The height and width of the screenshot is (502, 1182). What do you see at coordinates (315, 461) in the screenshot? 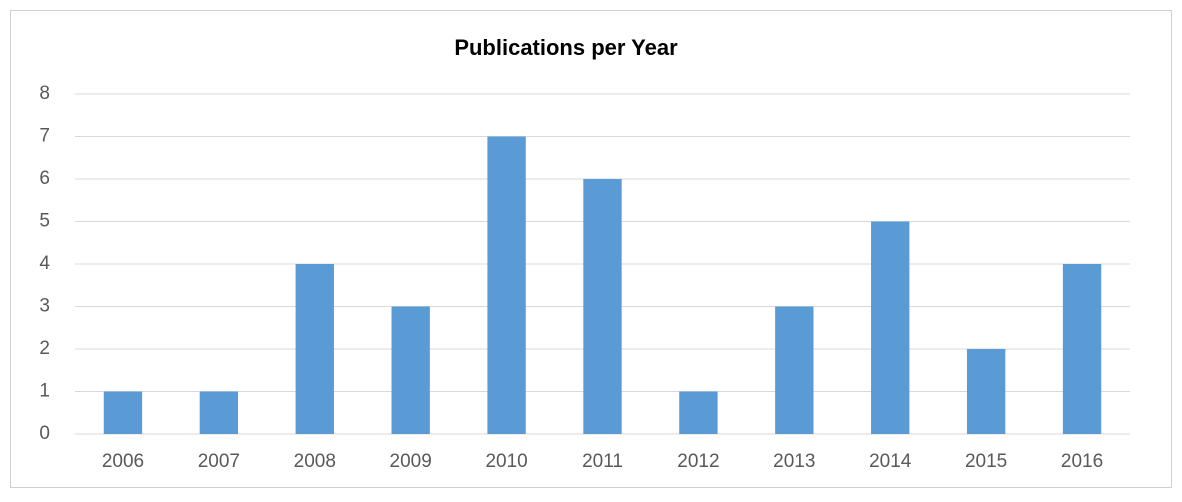
I see `x-tick-label: 2008` at bounding box center [315, 461].